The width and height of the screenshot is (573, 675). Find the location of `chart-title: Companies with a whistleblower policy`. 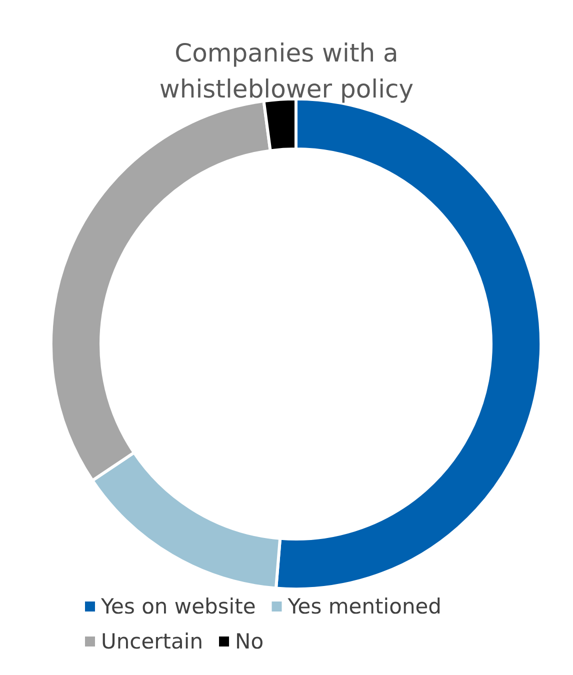

chart-title: Companies with a whistleblower policy is located at coordinates (286, 71).